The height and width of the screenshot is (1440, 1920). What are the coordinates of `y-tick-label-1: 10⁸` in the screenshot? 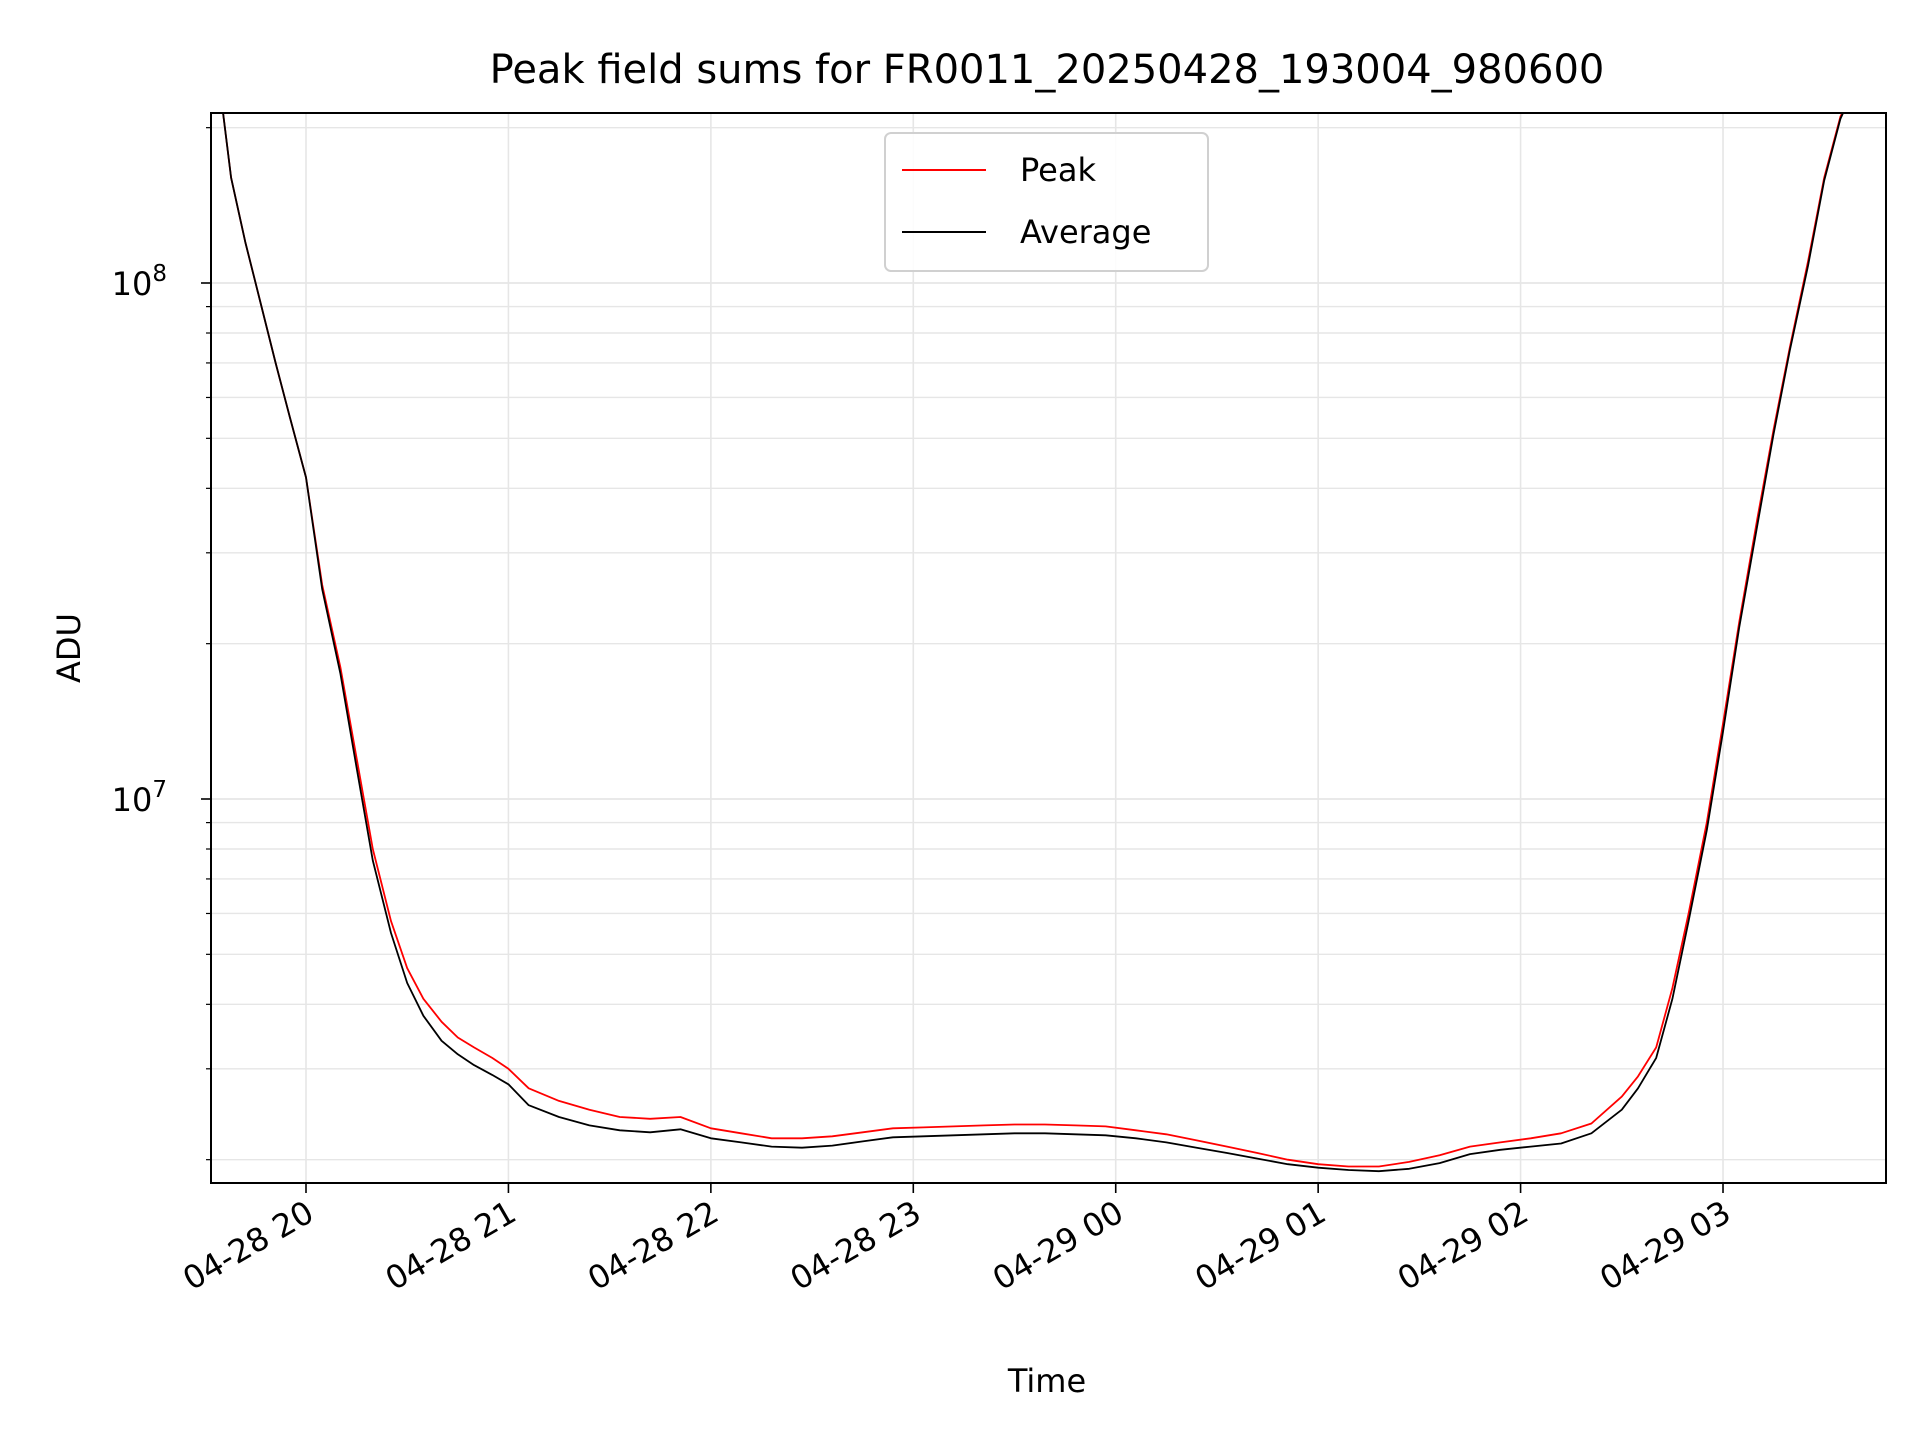 It's located at (139, 282).